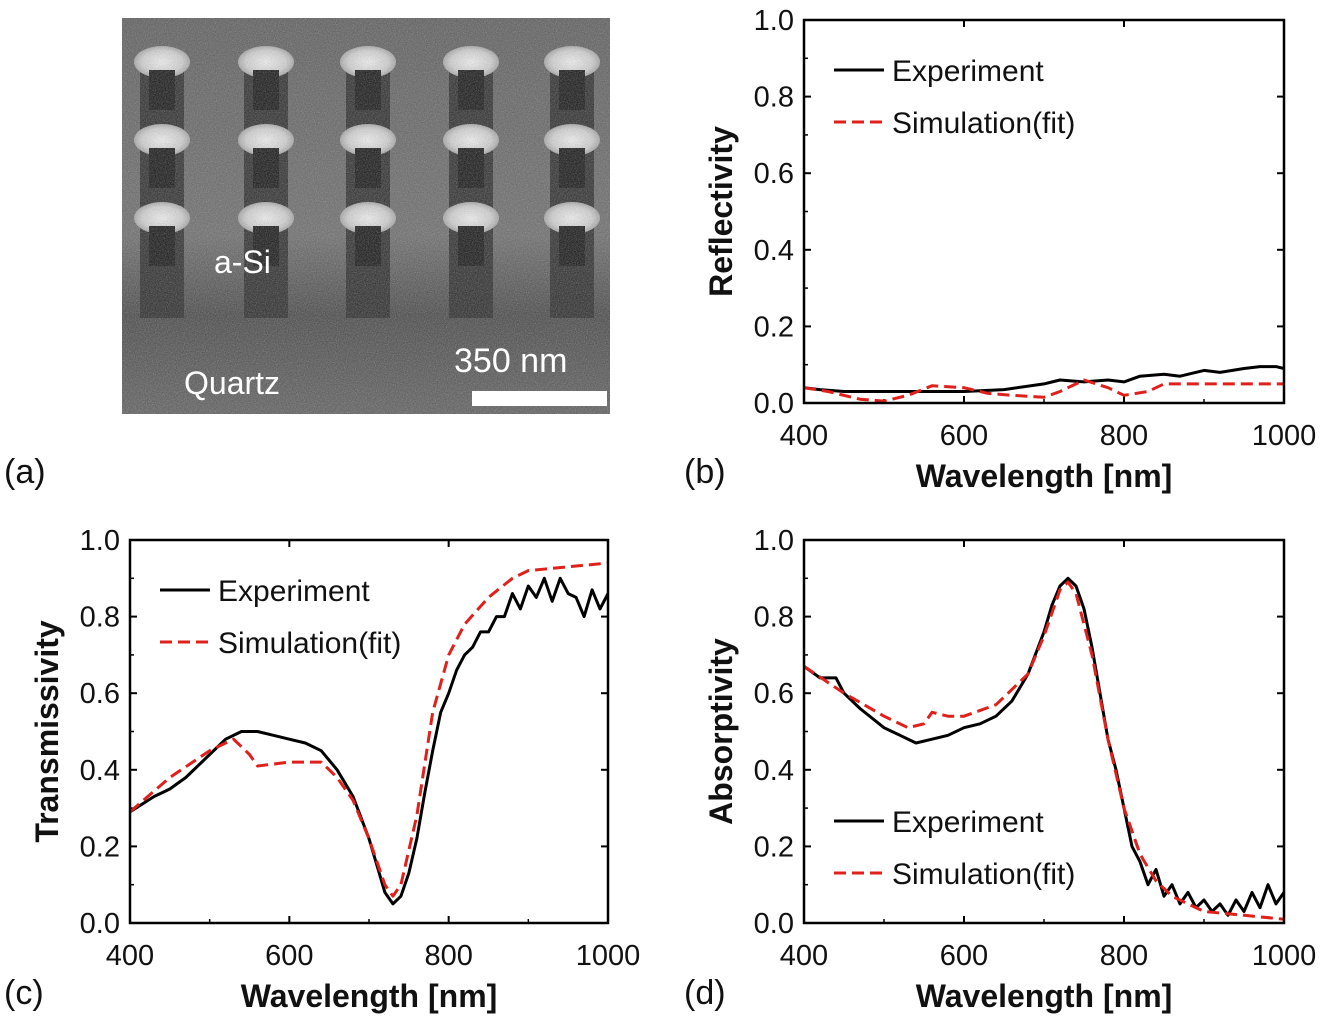  I want to click on sem-micrograph: a-Si Quartz 350 nm, so click(366, 216).